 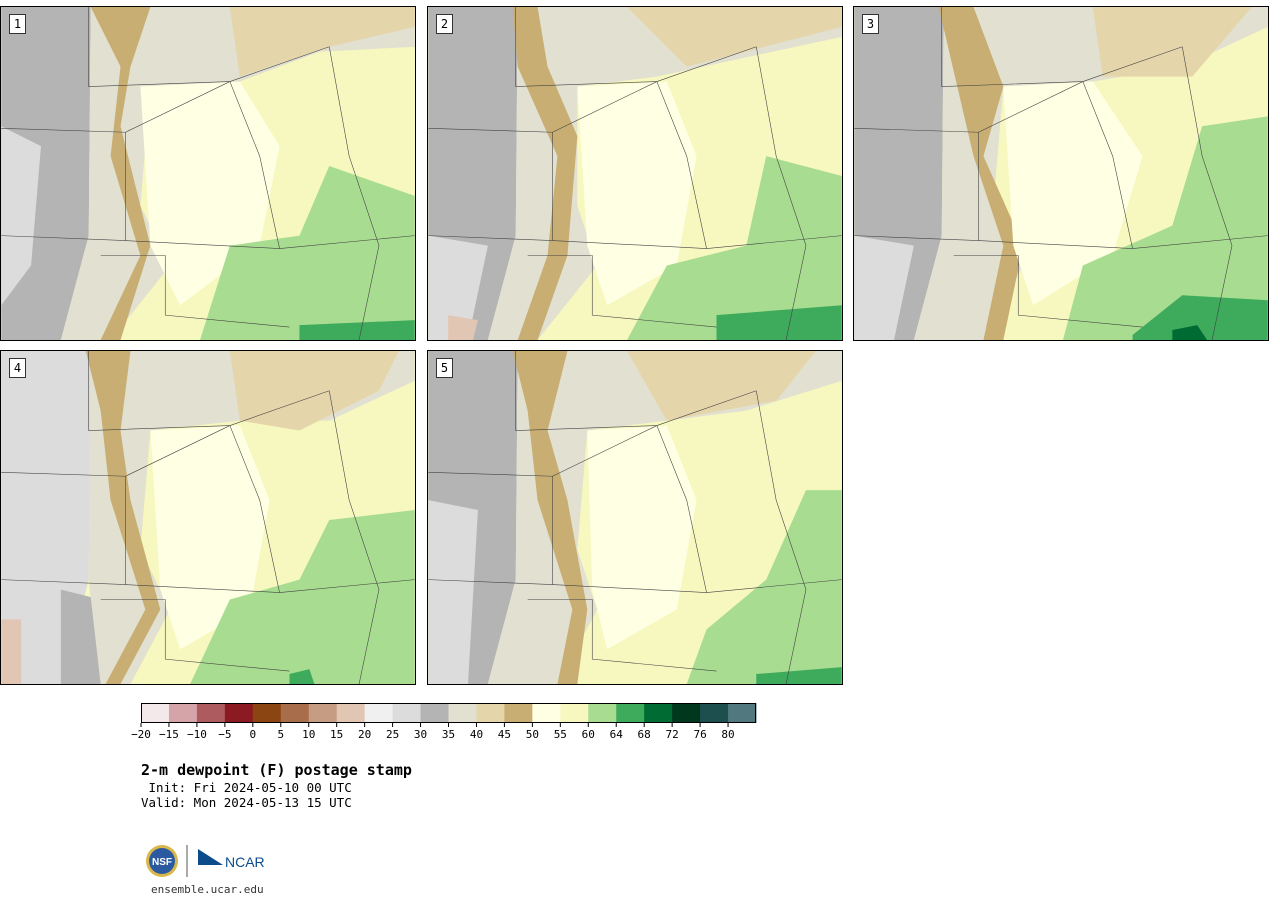 What do you see at coordinates (246, 787) in the screenshot?
I see `init-time: Init: Fri 2024-05-10 00 UTC` at bounding box center [246, 787].